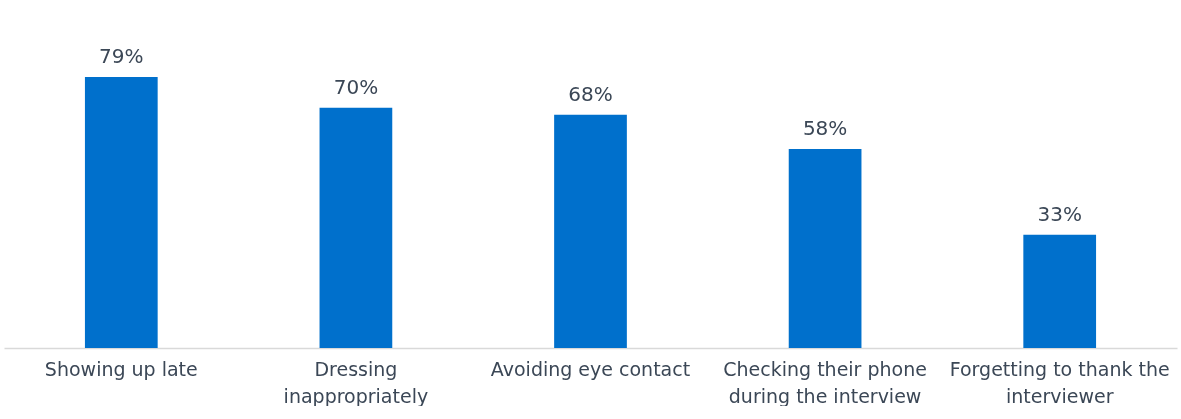  I want to click on x-tick-label: Avoiding eye contact, so click(590, 368).